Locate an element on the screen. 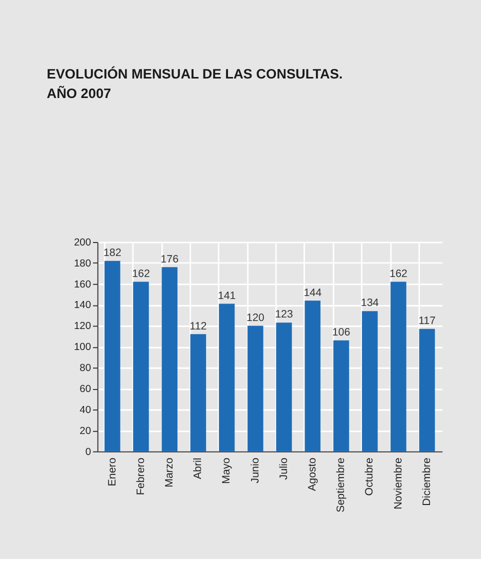 Image resolution: width=481 pixels, height=562 pixels. x-tick-label: Diciembre is located at coordinates (426, 482).